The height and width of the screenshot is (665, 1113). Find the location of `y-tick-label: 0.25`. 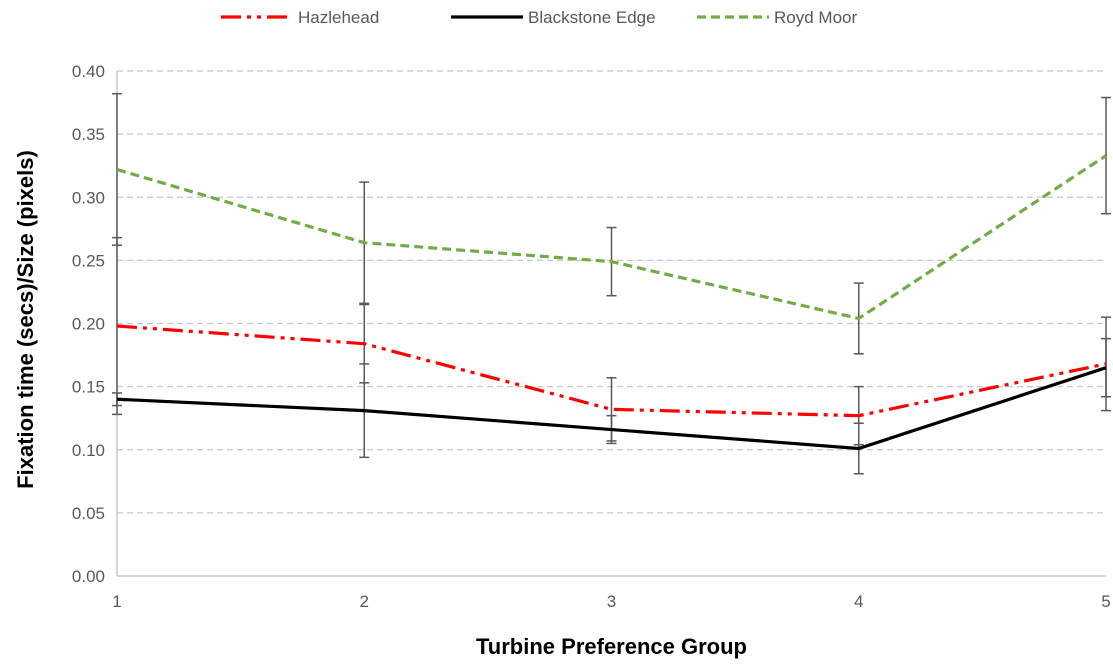

y-tick-label: 0.25 is located at coordinates (88, 260).